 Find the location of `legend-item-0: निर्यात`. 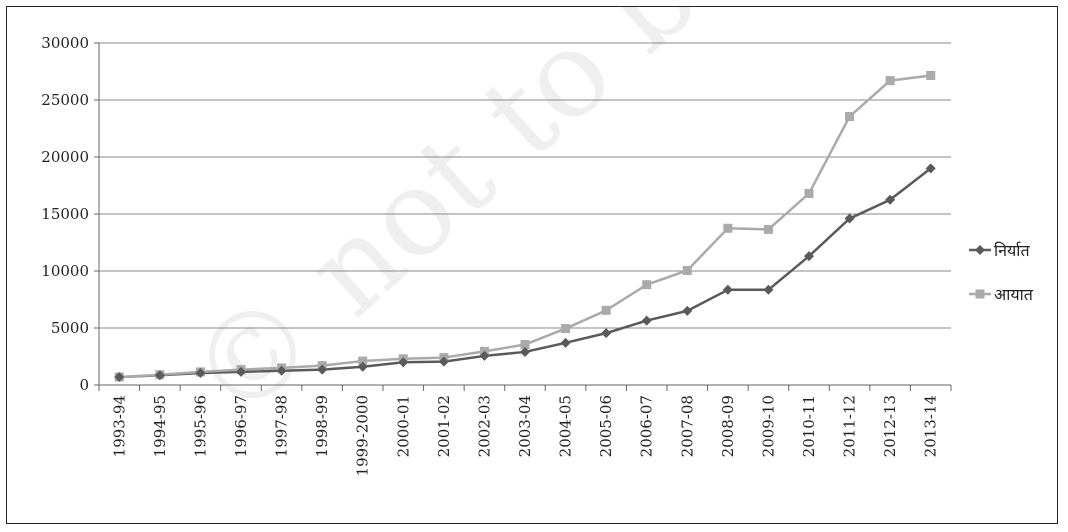

legend-item-0: निर्यात is located at coordinates (999, 250).